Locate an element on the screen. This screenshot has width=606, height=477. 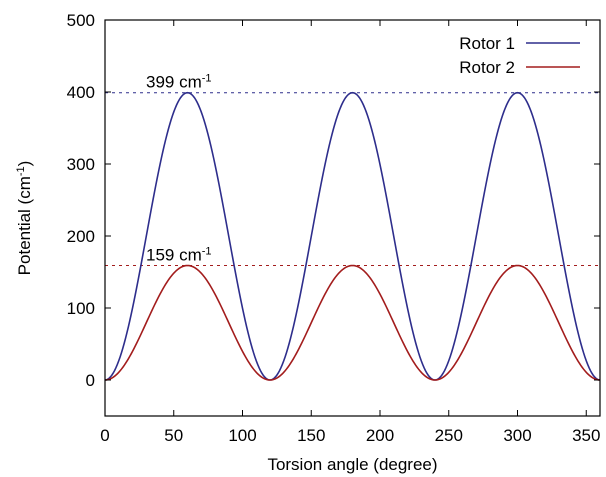
y-tick-label: 100 is located at coordinates (81, 308).